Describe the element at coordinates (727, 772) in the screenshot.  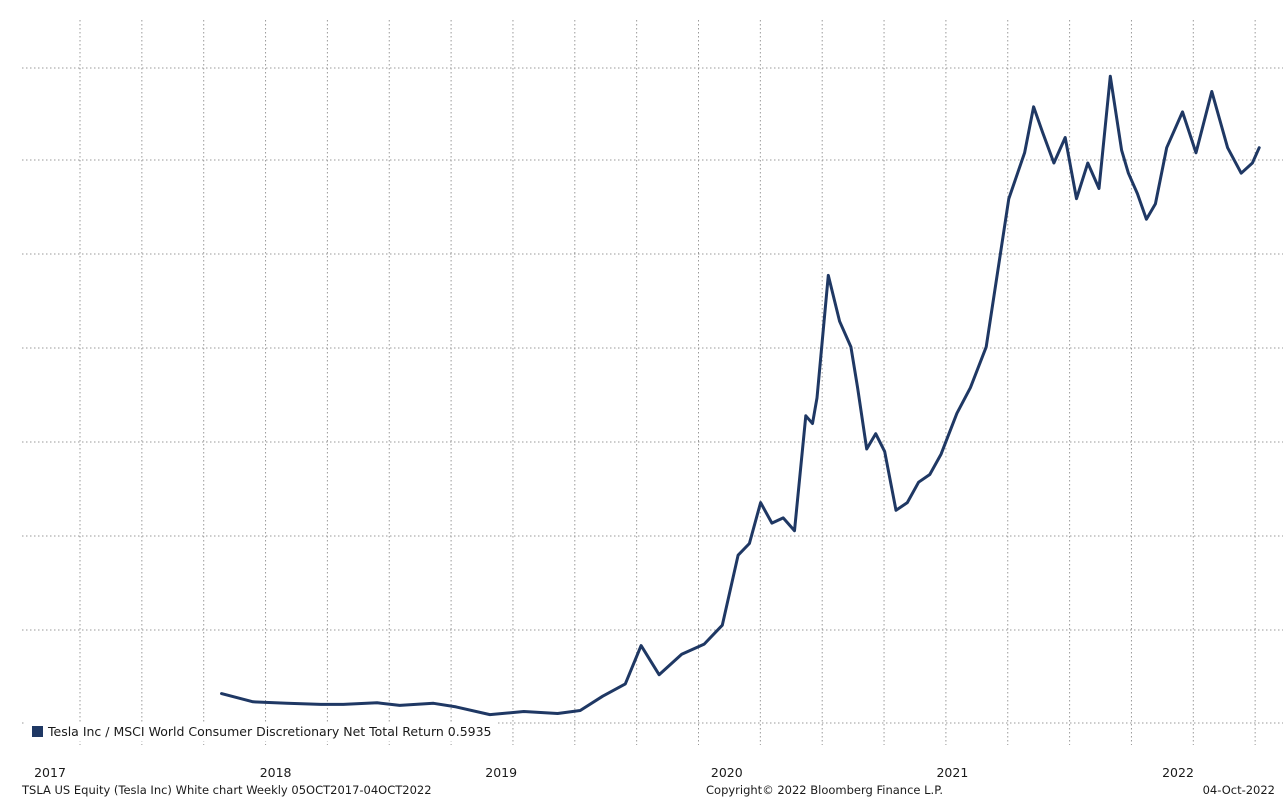
I see `x-tick-label: 2020` at that location.